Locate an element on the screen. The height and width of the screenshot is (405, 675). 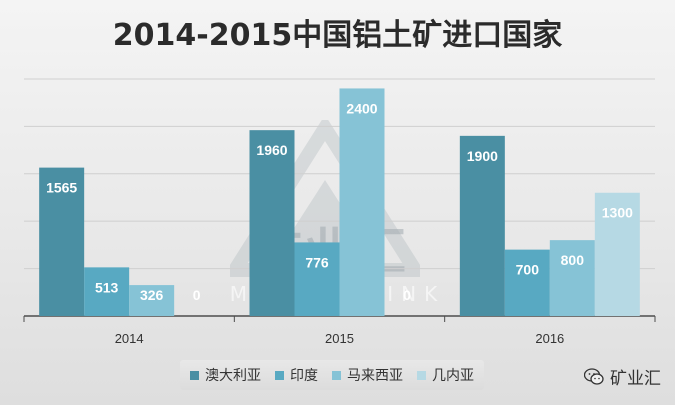
bar-value-label: 1300 is located at coordinates (617, 213).